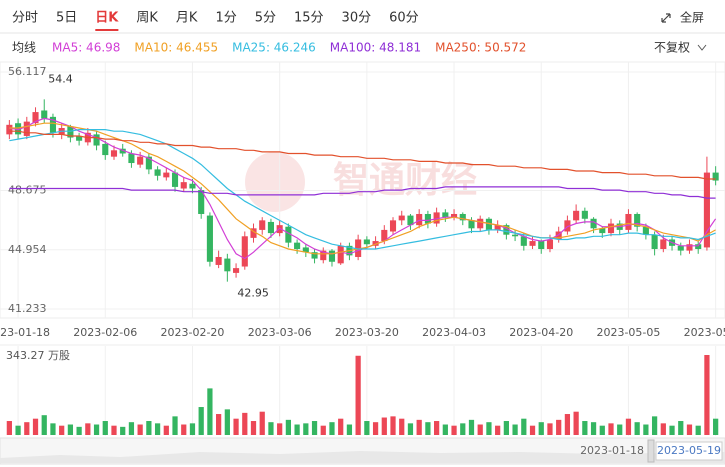  I want to click on tab: 15分, so click(309, 18).